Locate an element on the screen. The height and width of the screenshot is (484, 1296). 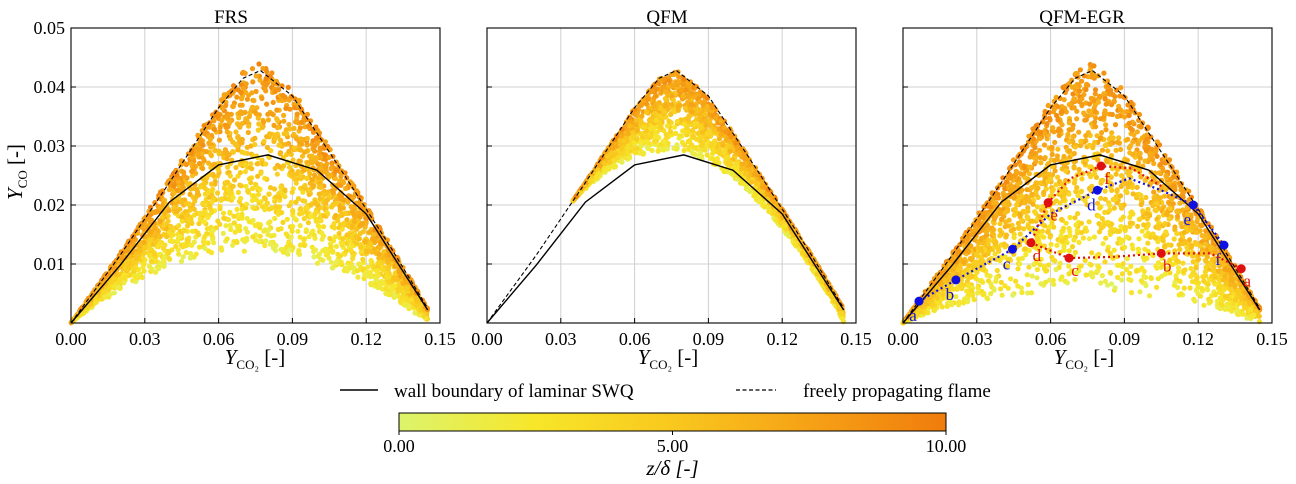
x-tick-label: 0.03 is located at coordinates (145, 339).